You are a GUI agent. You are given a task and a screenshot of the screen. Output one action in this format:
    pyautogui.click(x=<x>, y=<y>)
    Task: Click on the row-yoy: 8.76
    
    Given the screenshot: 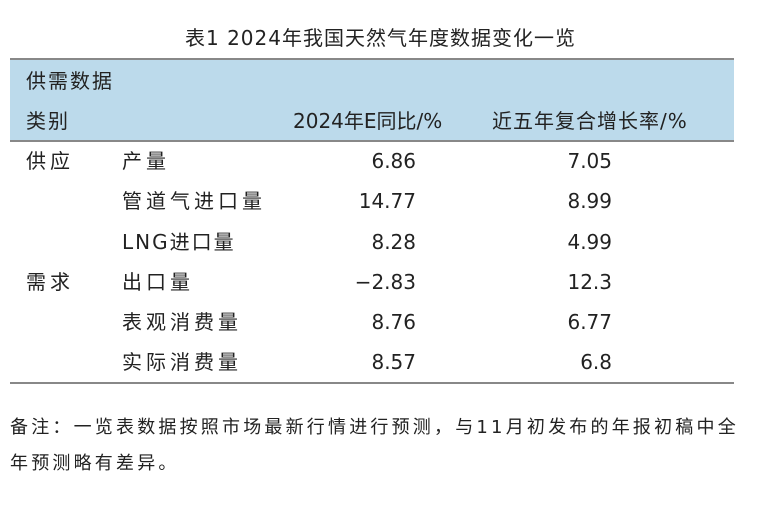 What is the action you would take?
    pyautogui.click(x=393, y=322)
    